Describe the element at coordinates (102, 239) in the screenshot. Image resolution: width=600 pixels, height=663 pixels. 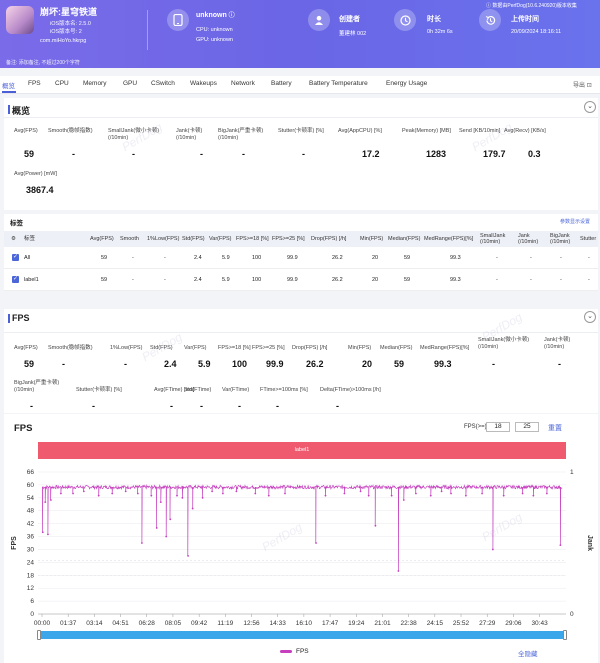
I see `column-header: Avg(FPS)` at that location.